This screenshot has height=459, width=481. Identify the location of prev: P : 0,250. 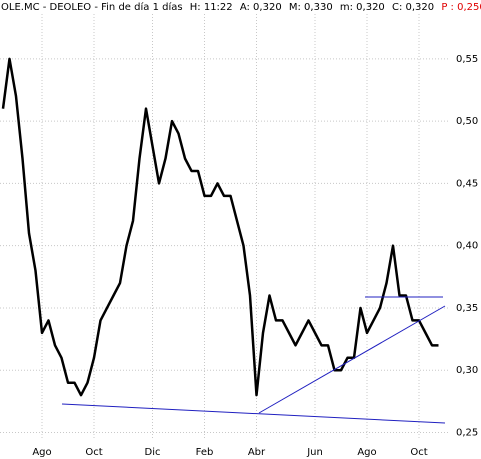
(461, 7).